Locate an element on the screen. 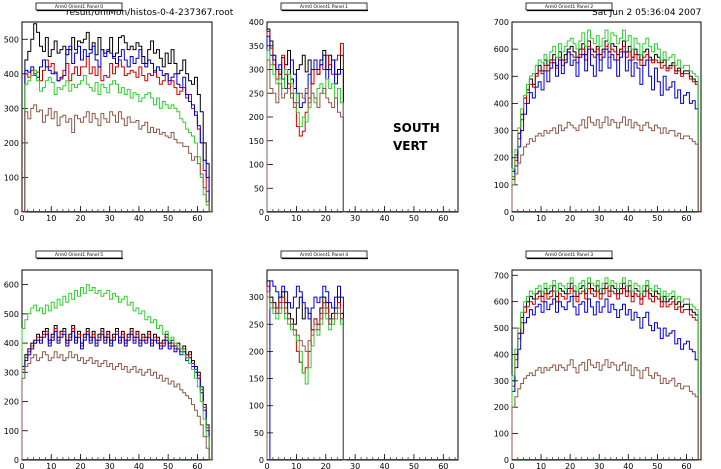  plot-title: Arm0 Orient1 Panel 1 is located at coordinates (324, 7).